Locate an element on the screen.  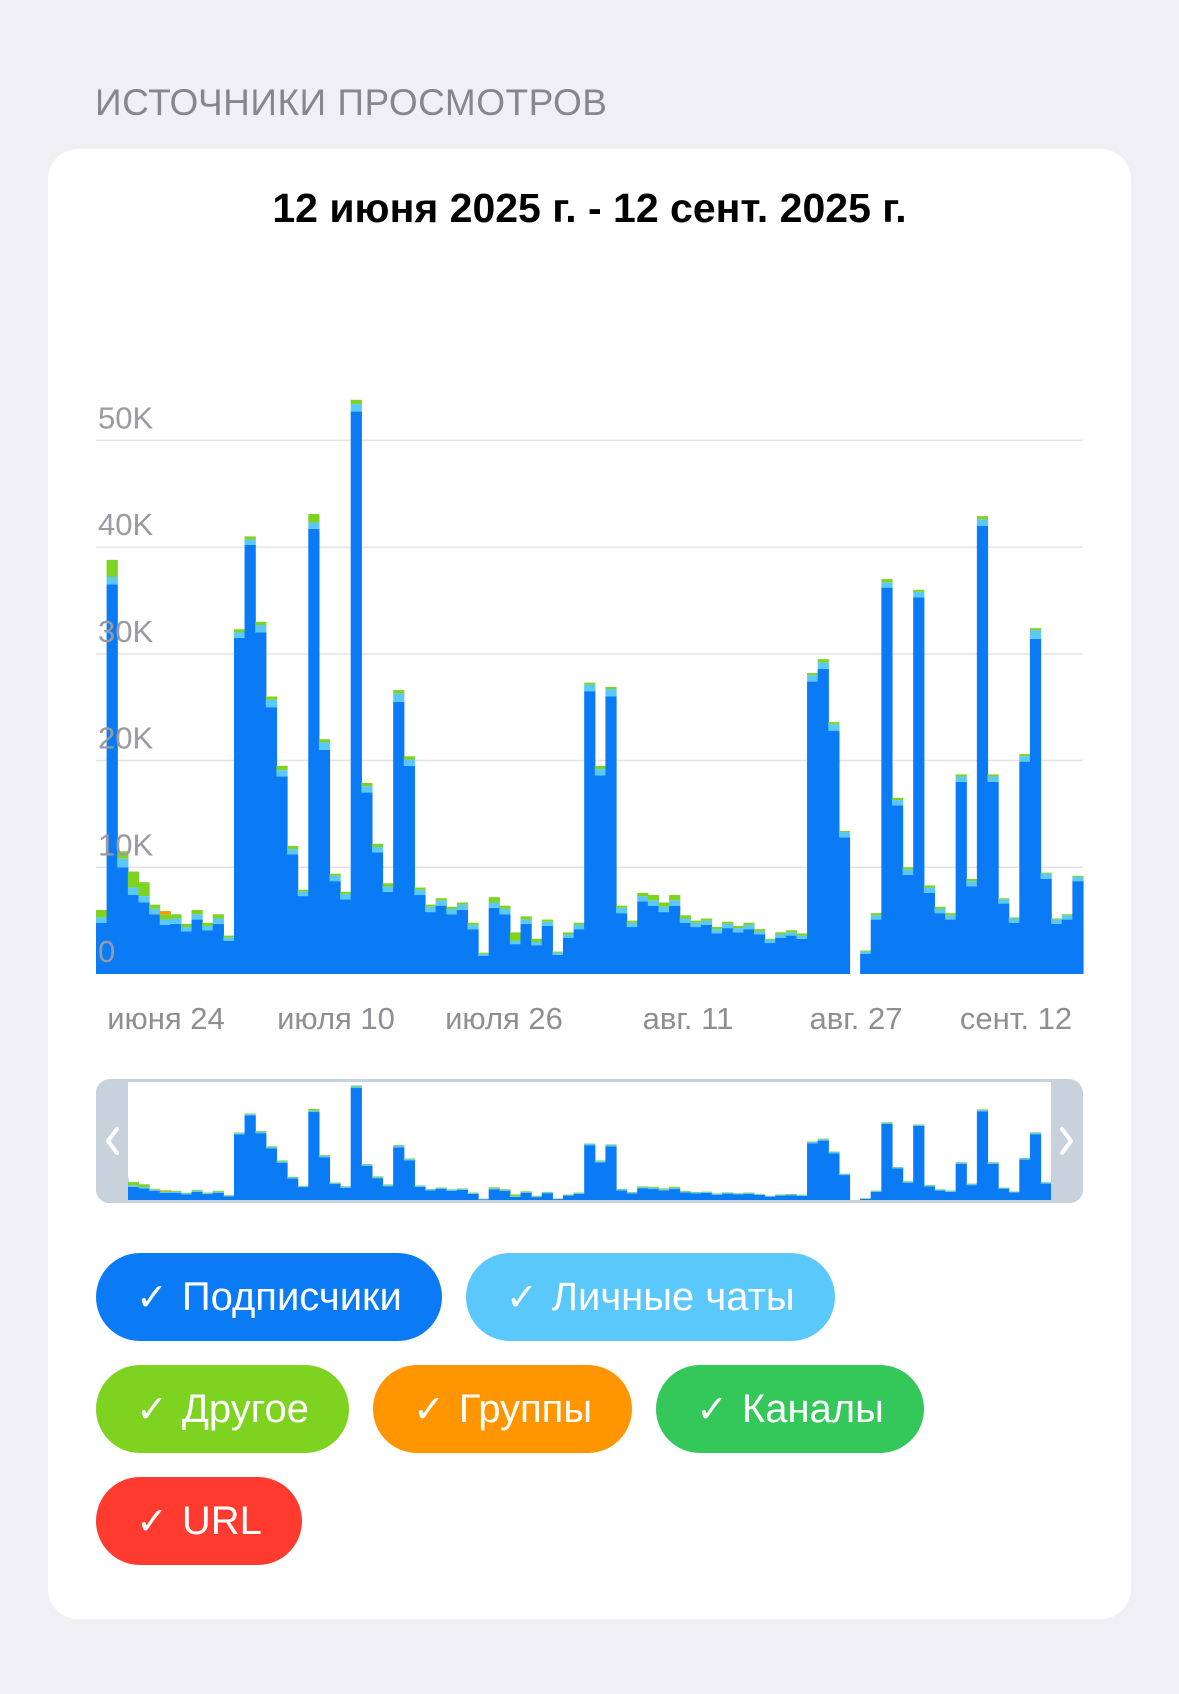
filter-pill: ✓ URL is located at coordinates (199, 1521).